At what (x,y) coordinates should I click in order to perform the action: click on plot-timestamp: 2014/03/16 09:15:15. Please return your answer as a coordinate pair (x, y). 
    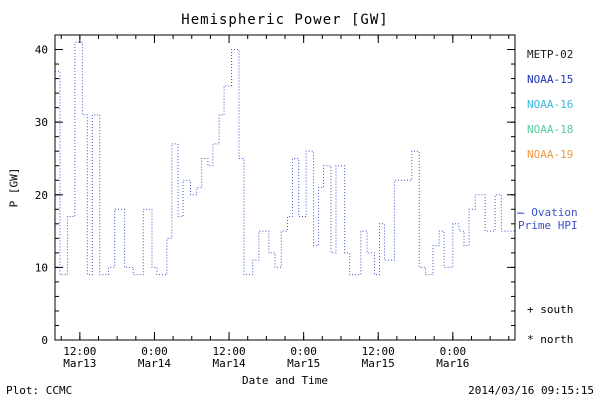
    Looking at the image, I should click on (531, 390).